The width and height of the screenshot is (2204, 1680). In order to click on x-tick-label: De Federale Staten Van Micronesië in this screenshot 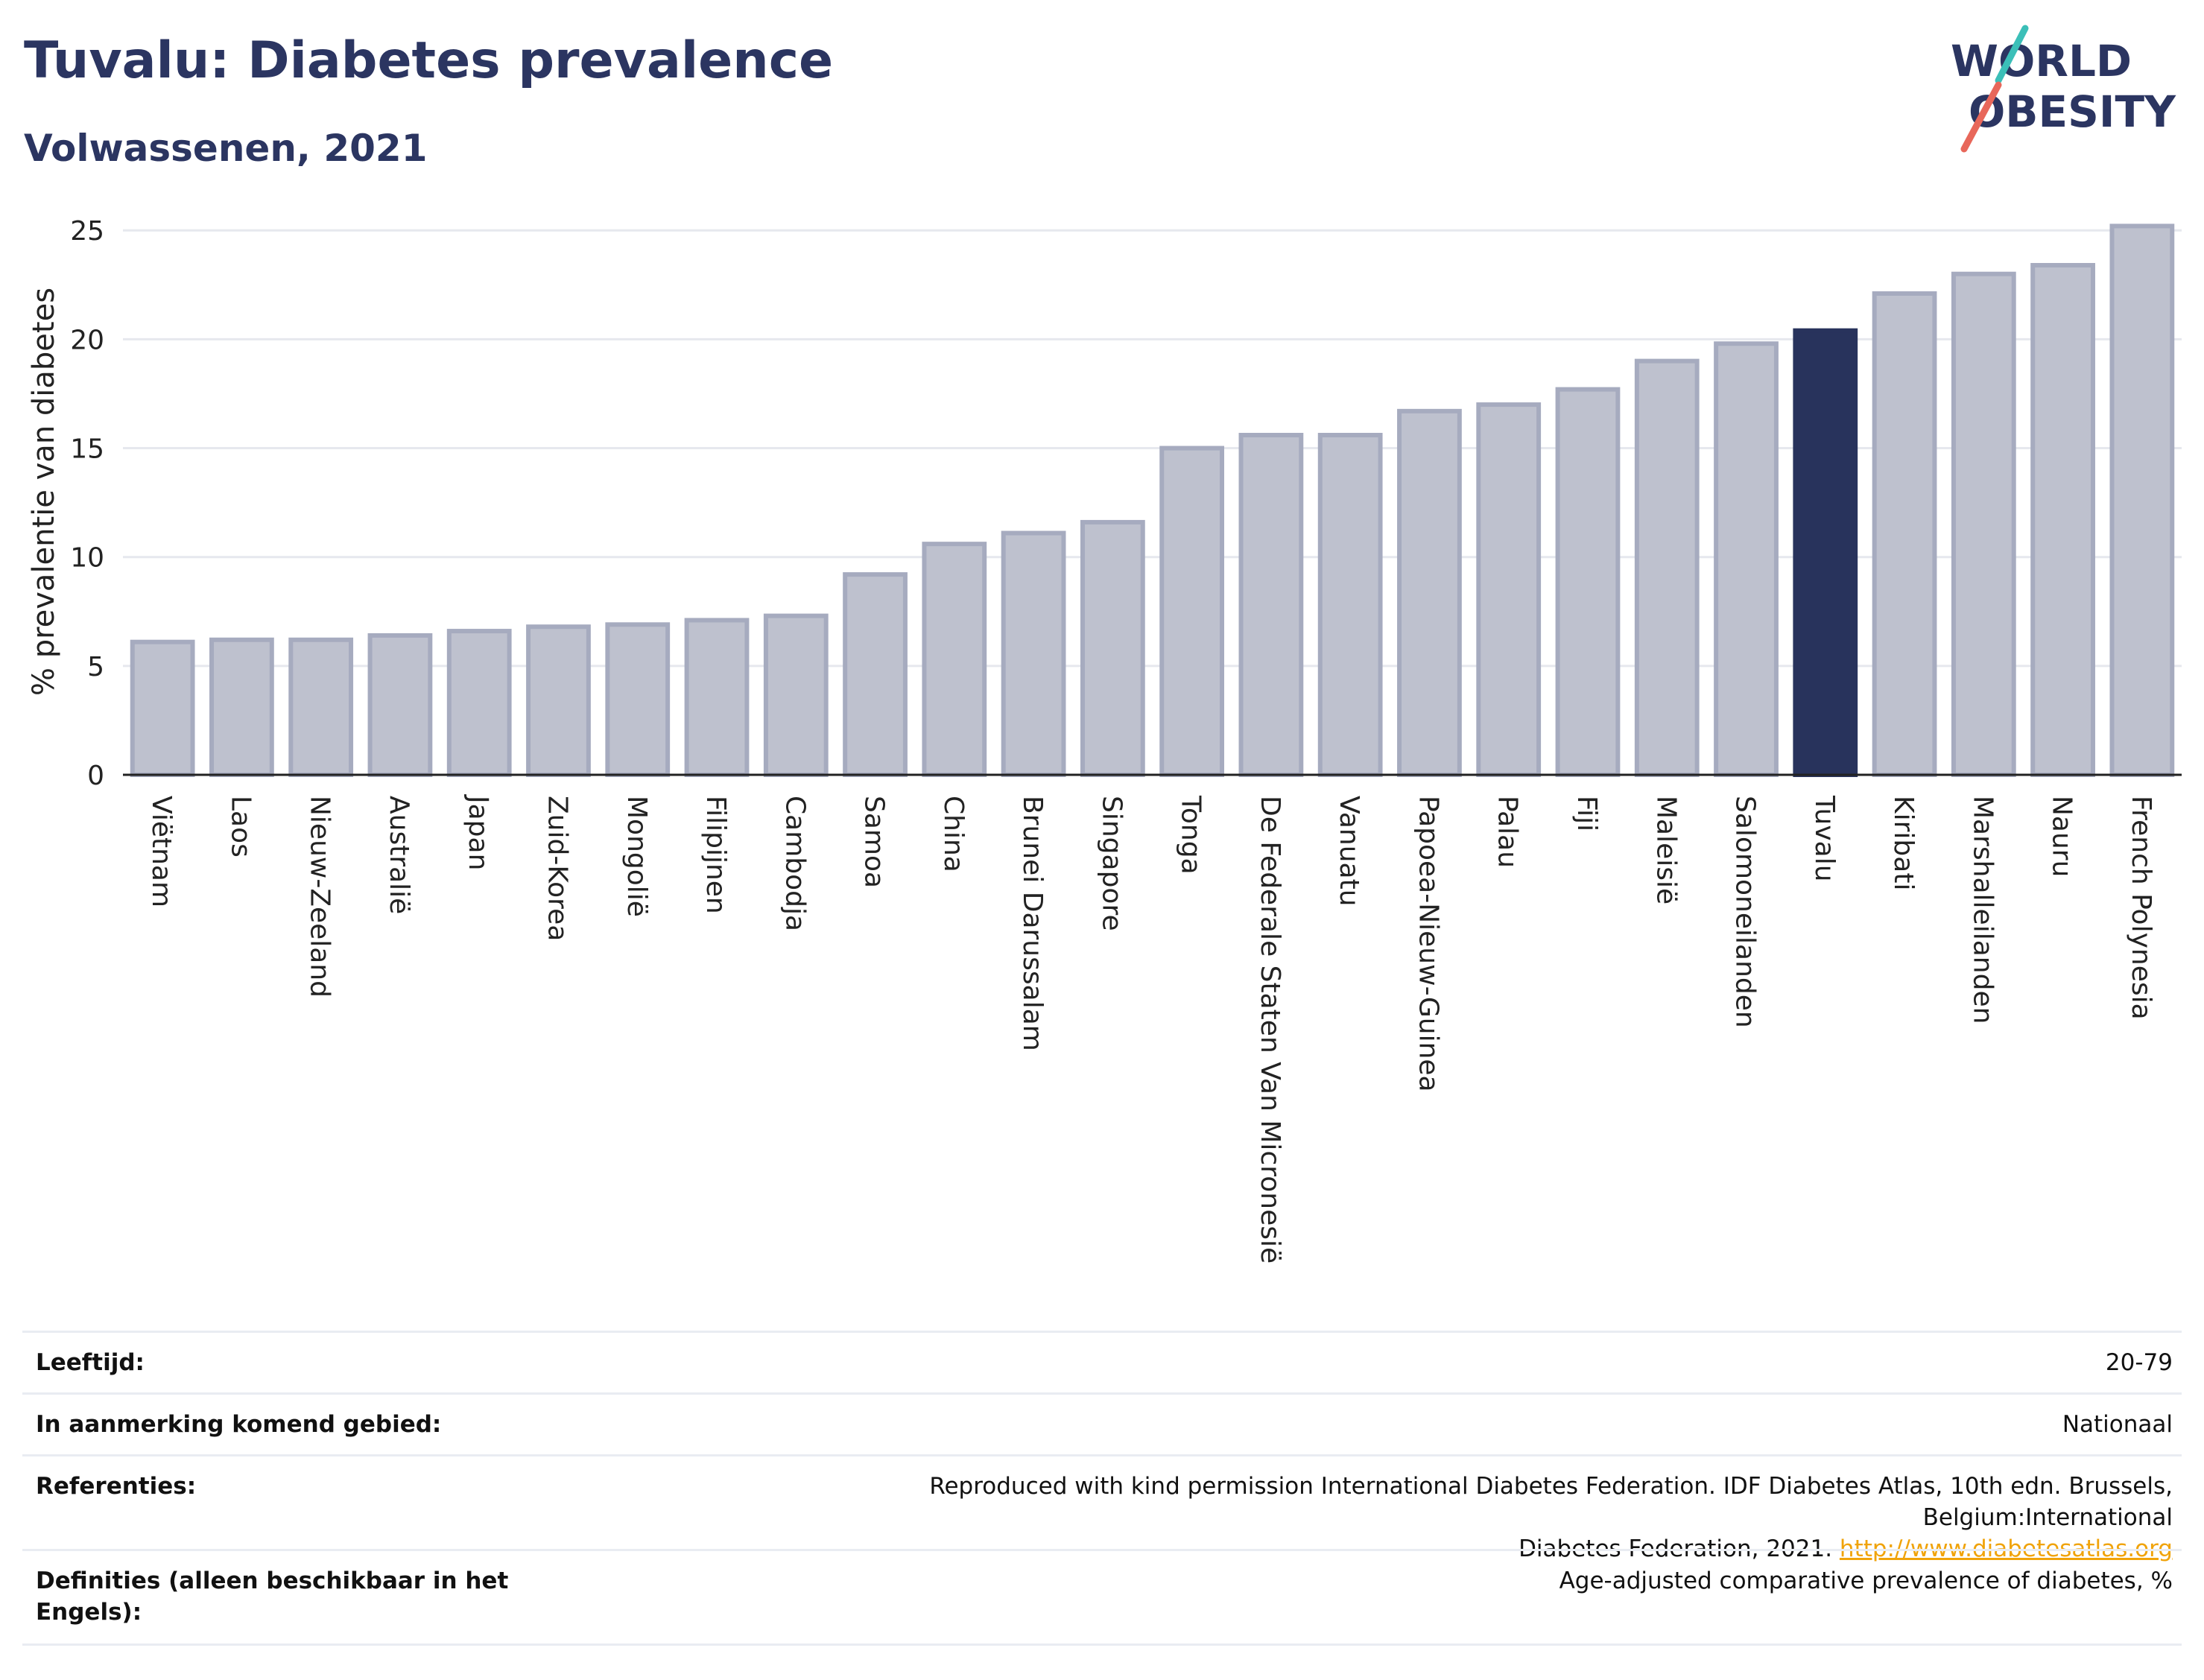, I will do `click(1270, 1030)`.